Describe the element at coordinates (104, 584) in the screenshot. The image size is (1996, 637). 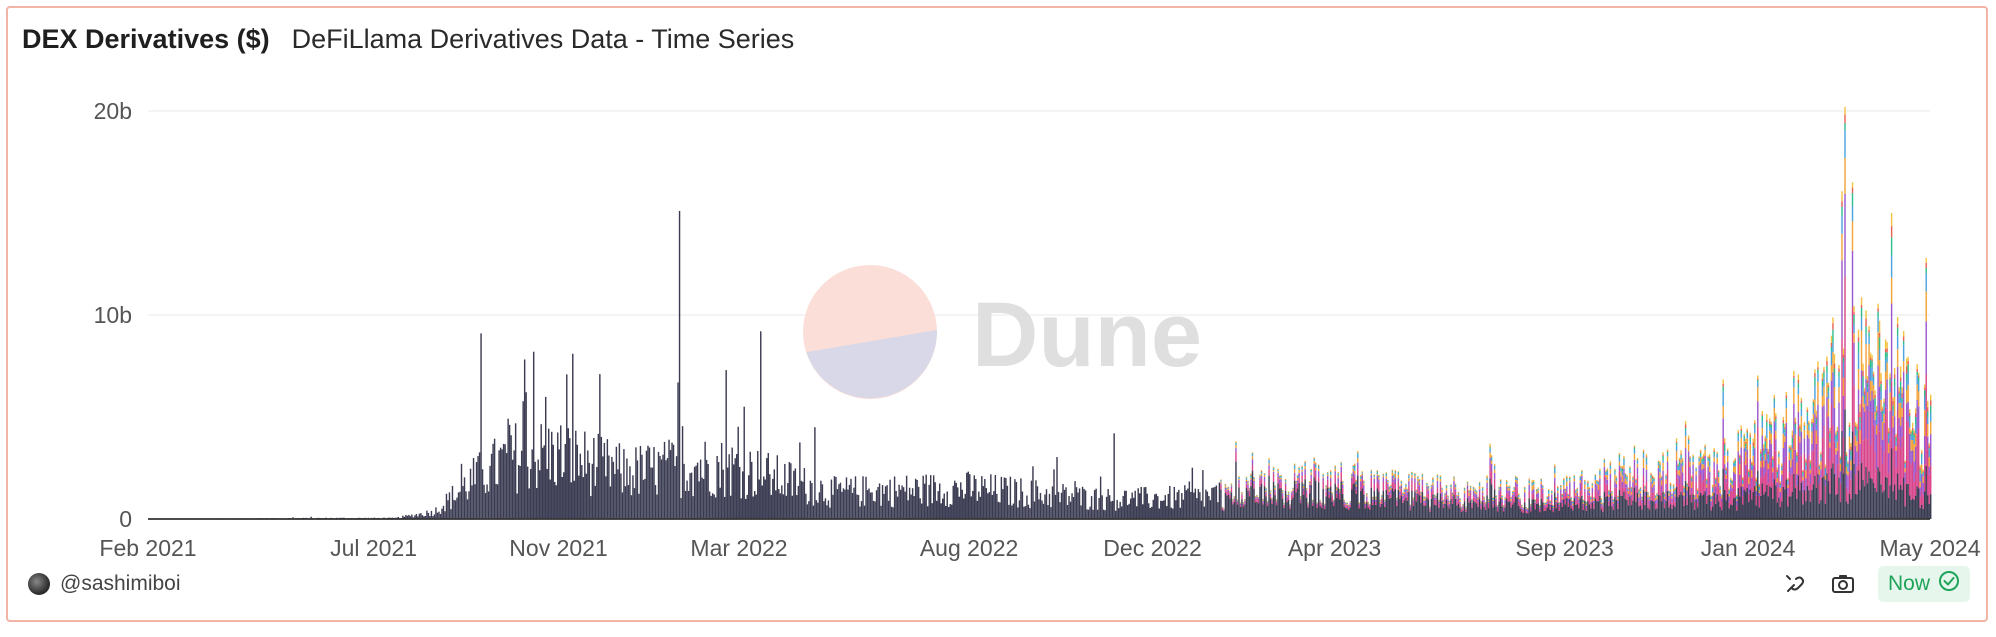
I see `author-link: @sashimiboi` at that location.